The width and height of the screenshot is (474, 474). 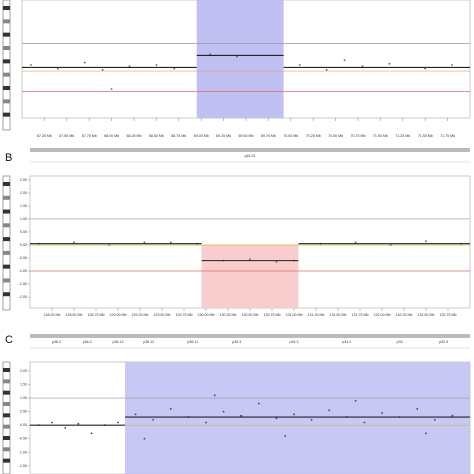 I want to click on x-tick-label: 71.25 Mb, so click(x=402, y=136).